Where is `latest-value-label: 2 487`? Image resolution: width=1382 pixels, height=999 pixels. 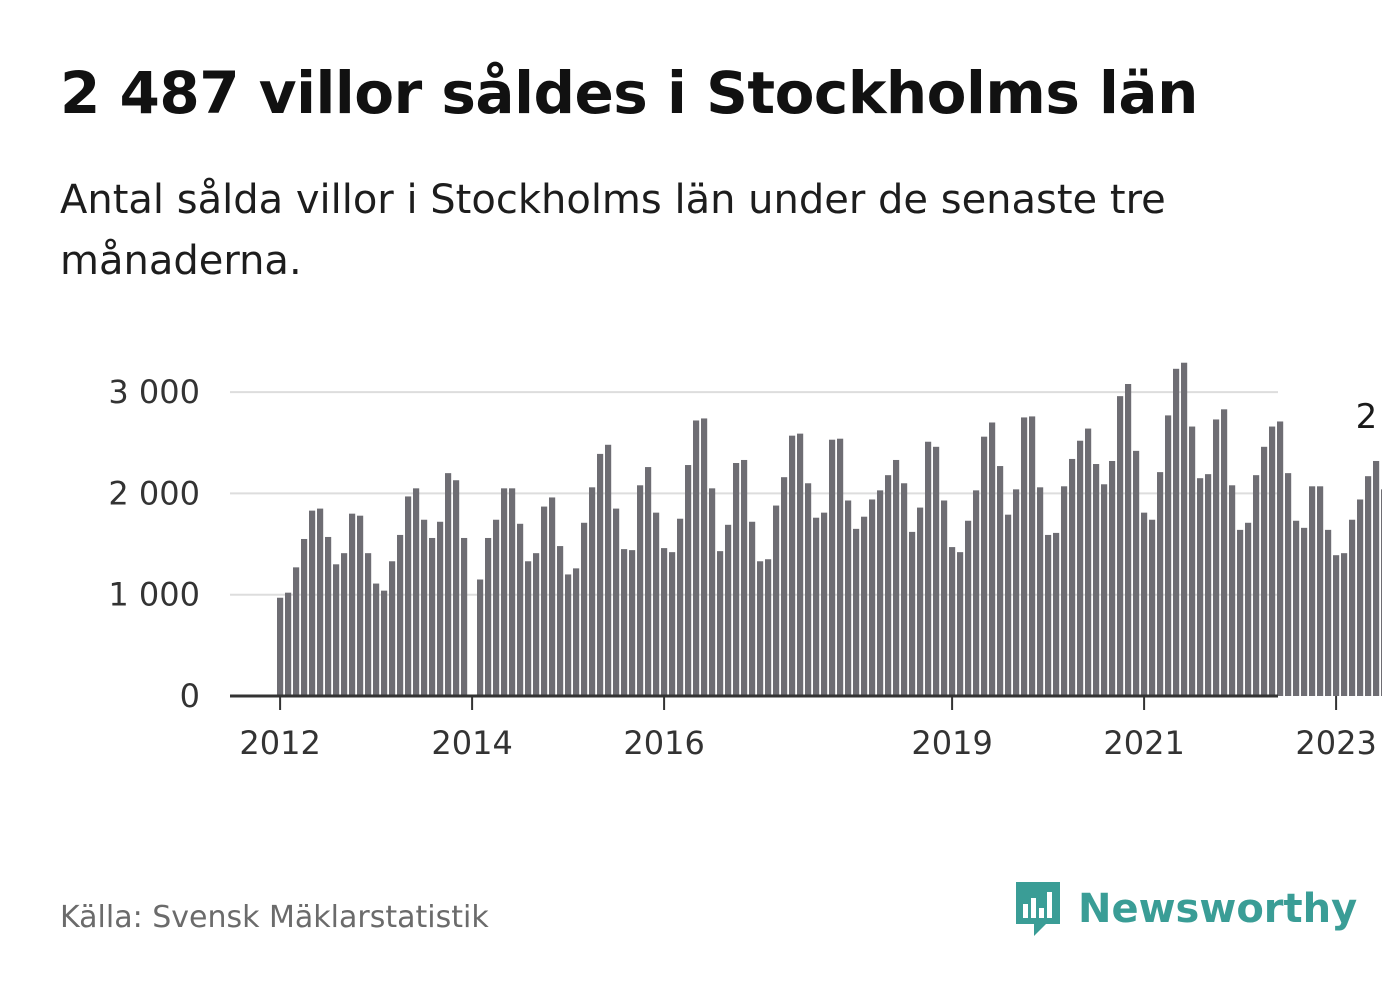 latest-value-label: 2 487 is located at coordinates (1369, 417).